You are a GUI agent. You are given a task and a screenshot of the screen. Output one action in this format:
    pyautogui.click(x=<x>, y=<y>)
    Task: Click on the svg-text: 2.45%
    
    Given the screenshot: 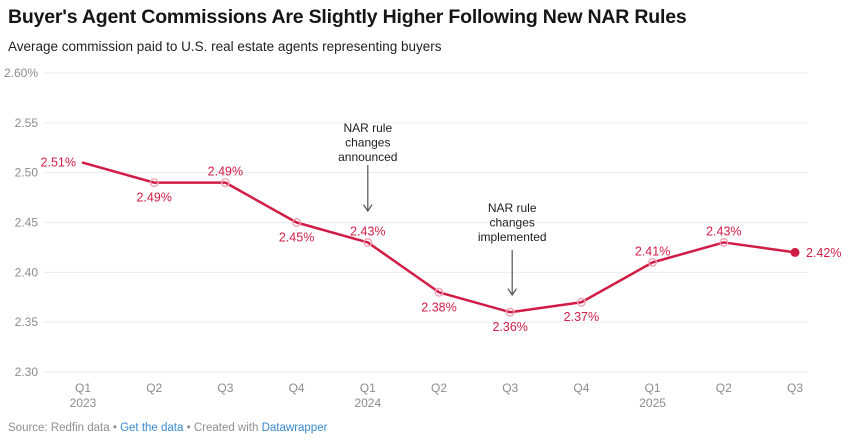 What is the action you would take?
    pyautogui.click(x=296, y=238)
    